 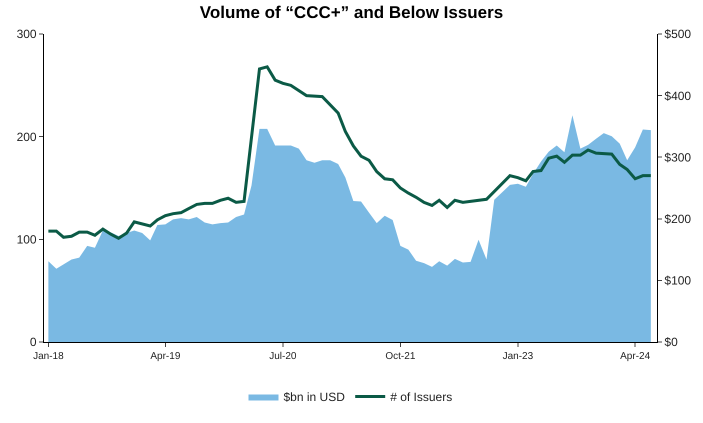 What do you see at coordinates (678, 219) in the screenshot?
I see `y2-tick-label: $200` at bounding box center [678, 219].